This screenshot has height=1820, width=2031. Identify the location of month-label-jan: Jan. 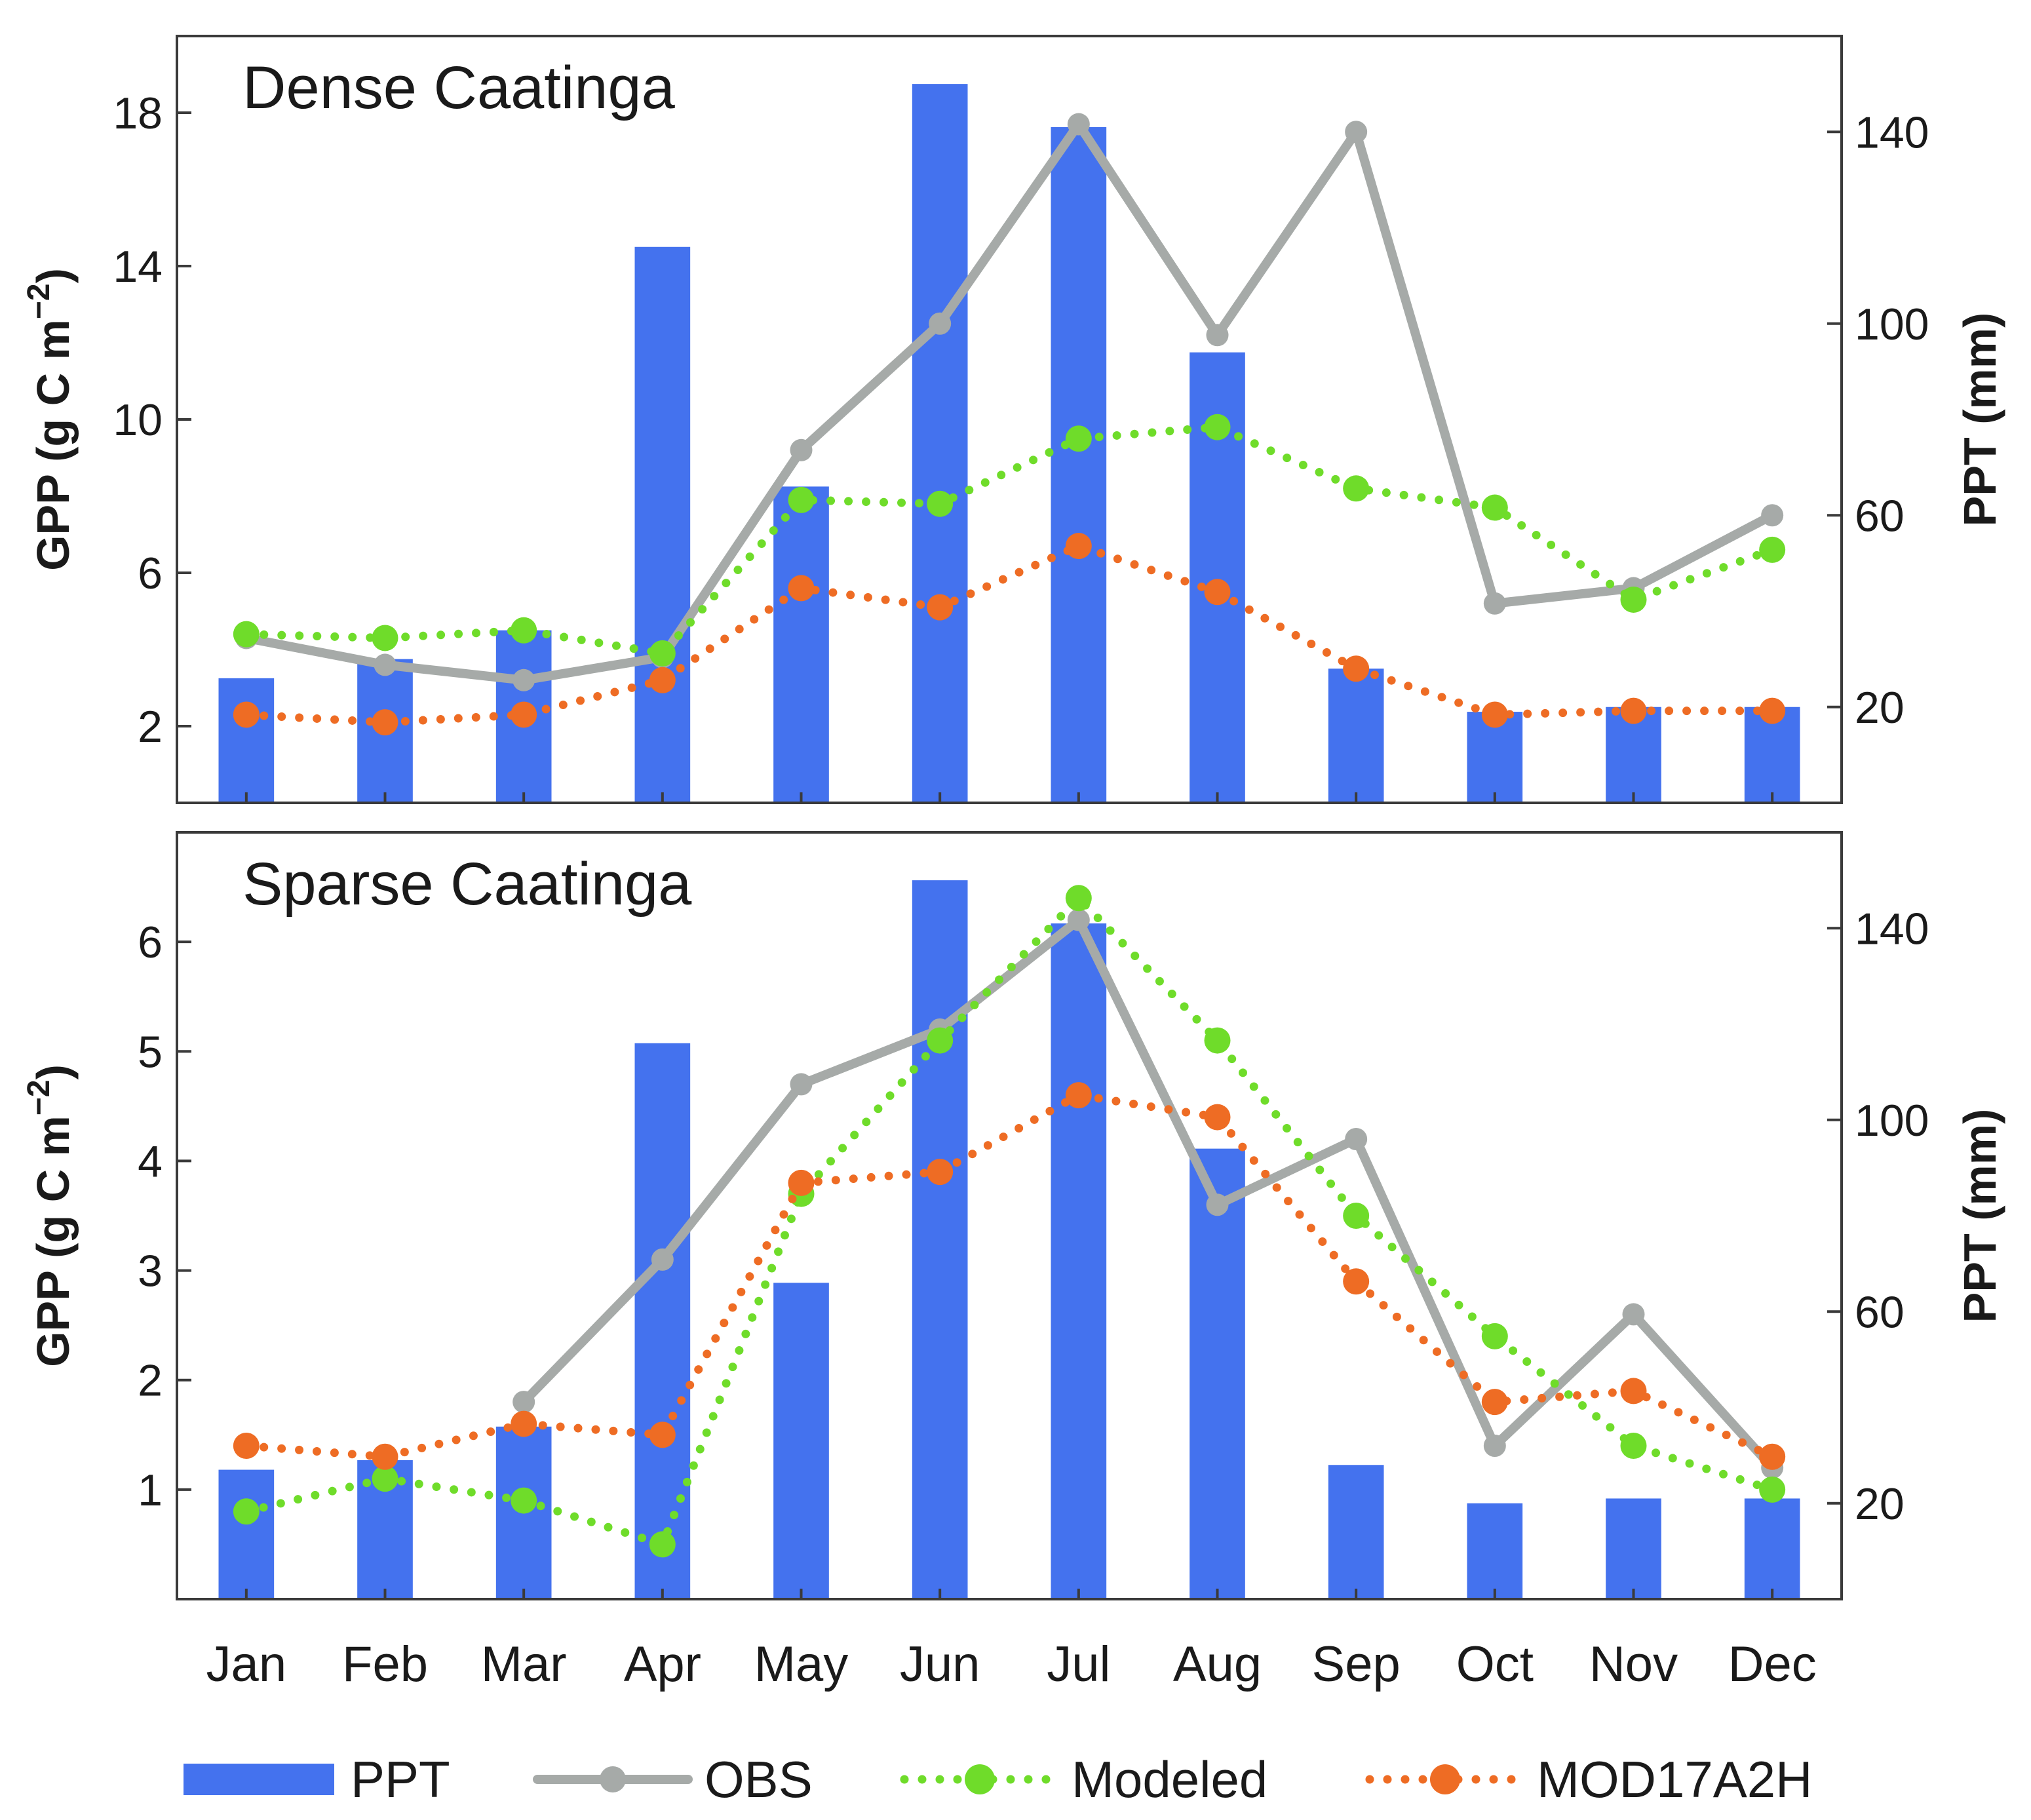
(246, 1664).